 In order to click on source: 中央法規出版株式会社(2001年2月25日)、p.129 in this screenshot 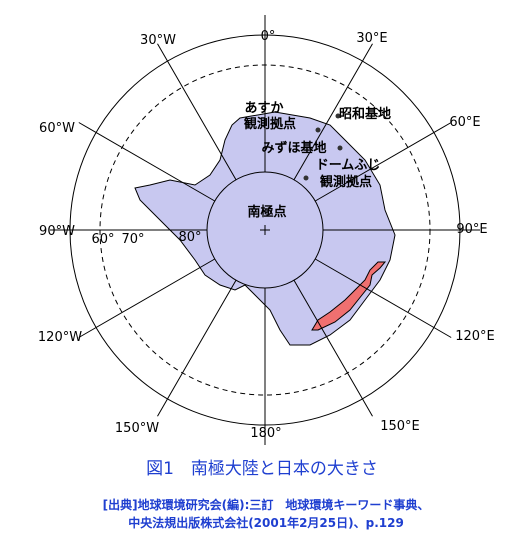, I will do `click(266, 522)`.